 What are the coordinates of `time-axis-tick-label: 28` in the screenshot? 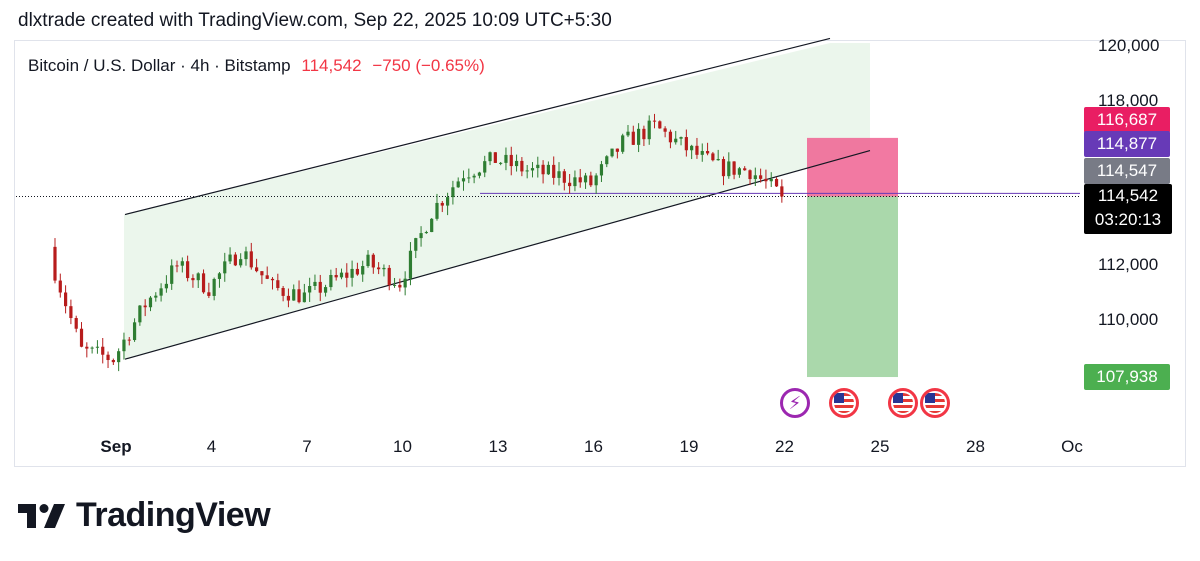 It's located at (975, 446).